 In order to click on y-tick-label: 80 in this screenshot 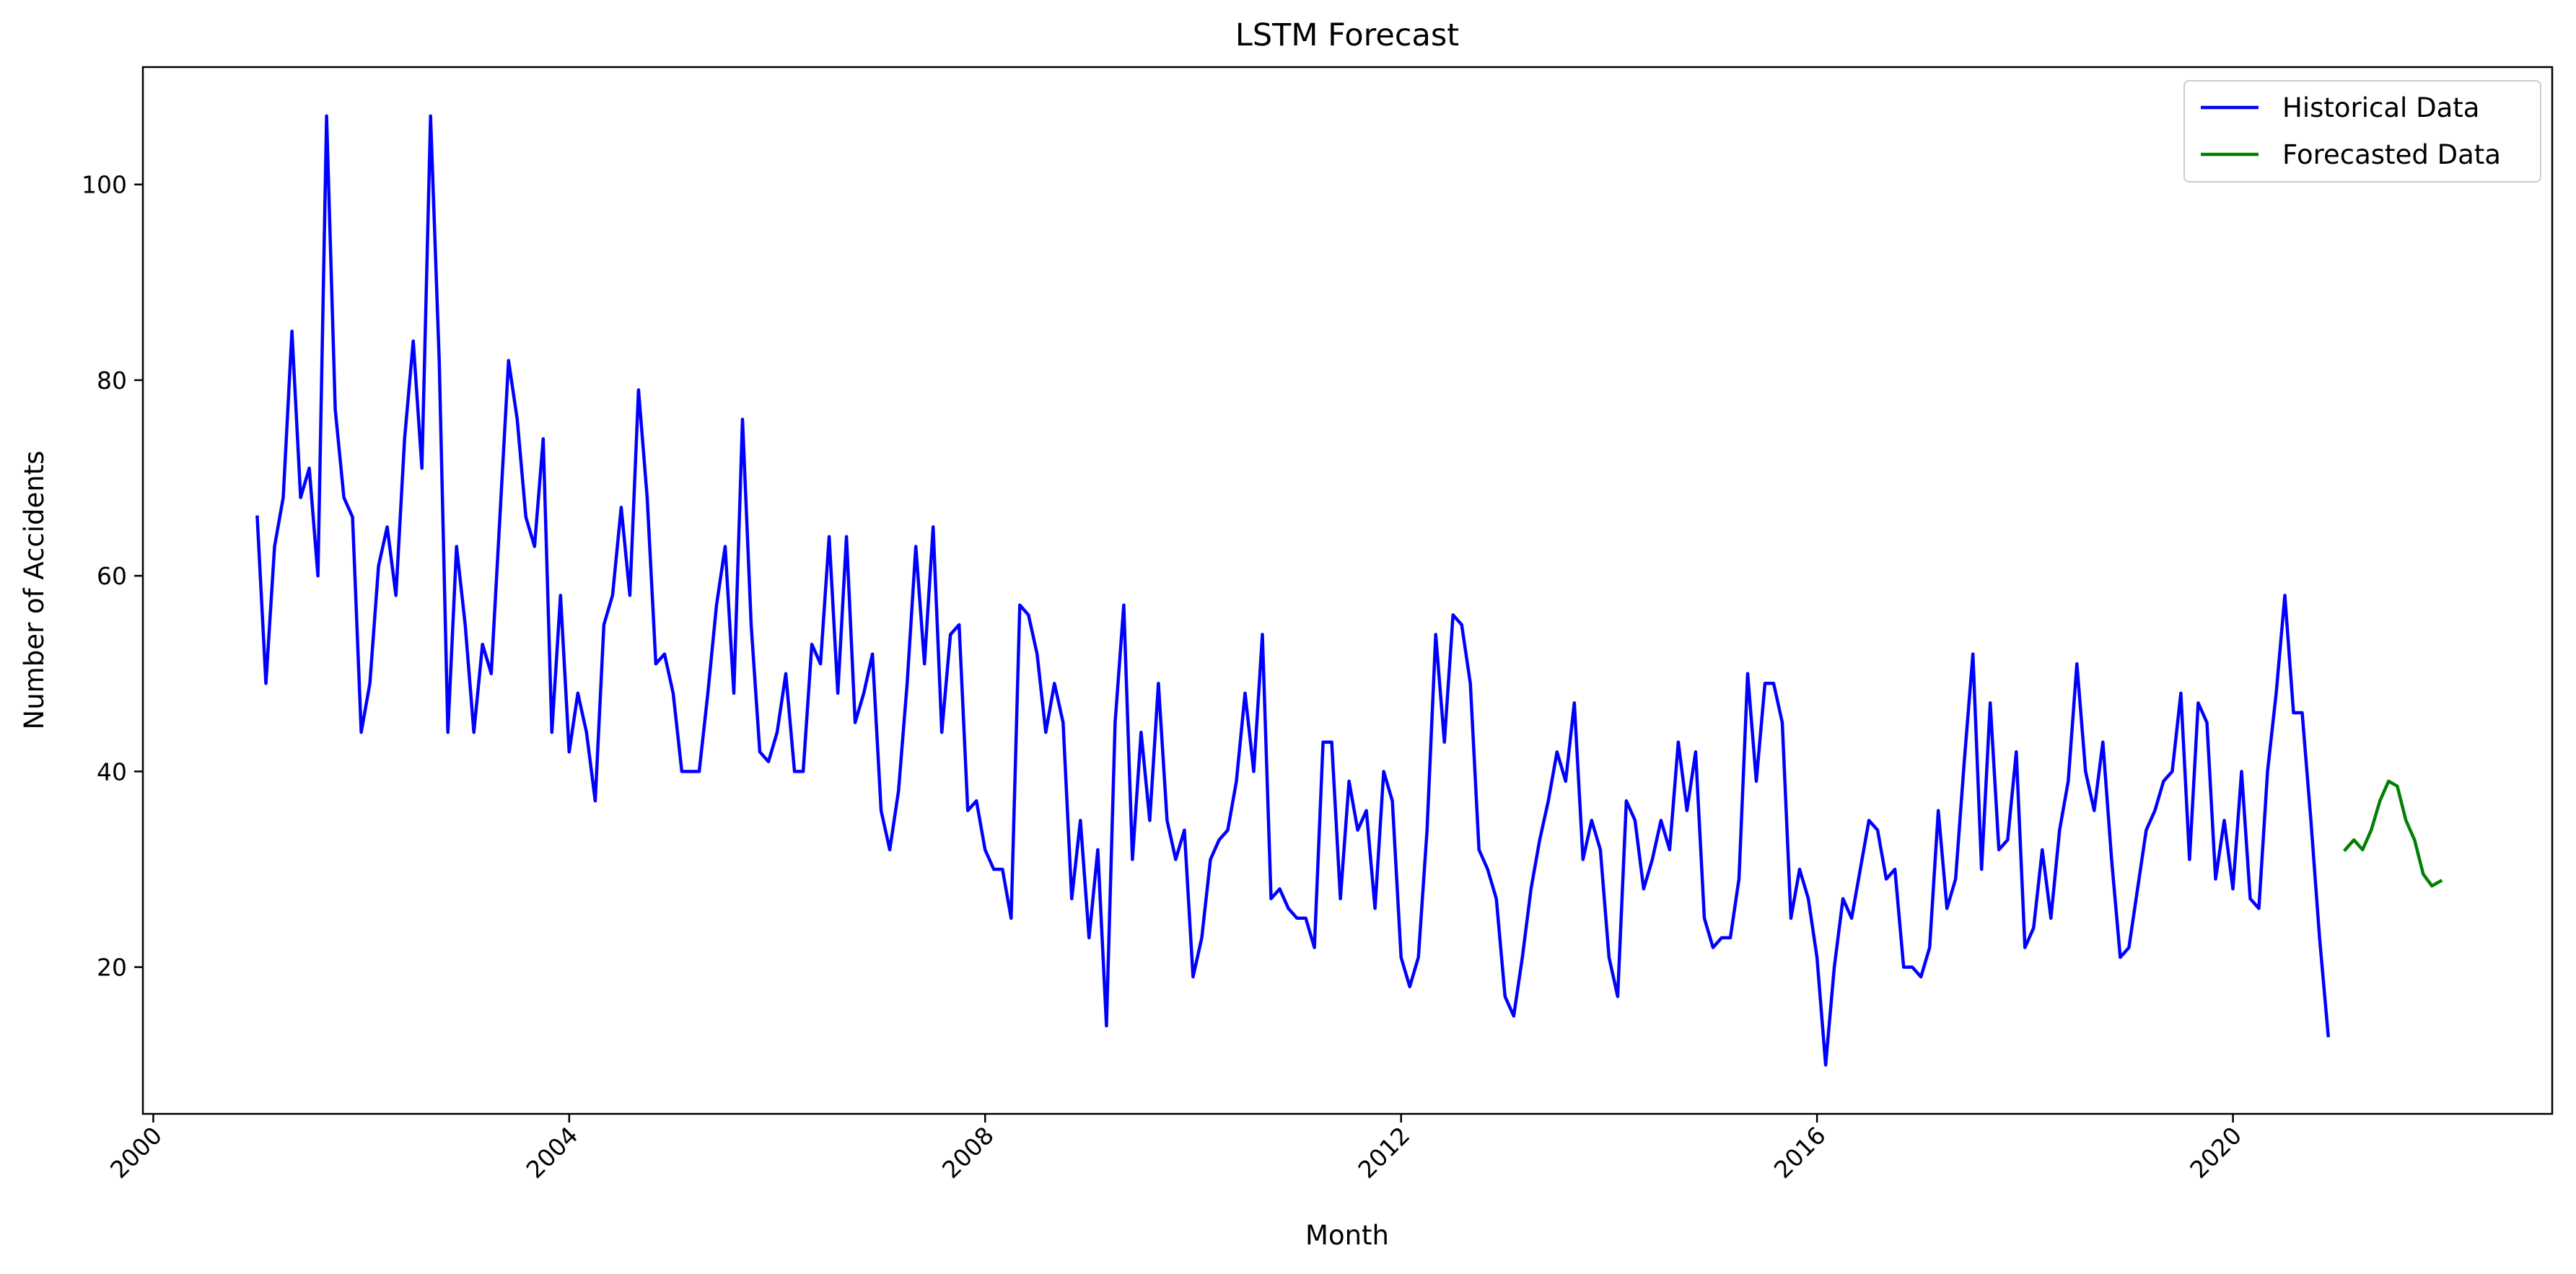, I will do `click(112, 380)`.